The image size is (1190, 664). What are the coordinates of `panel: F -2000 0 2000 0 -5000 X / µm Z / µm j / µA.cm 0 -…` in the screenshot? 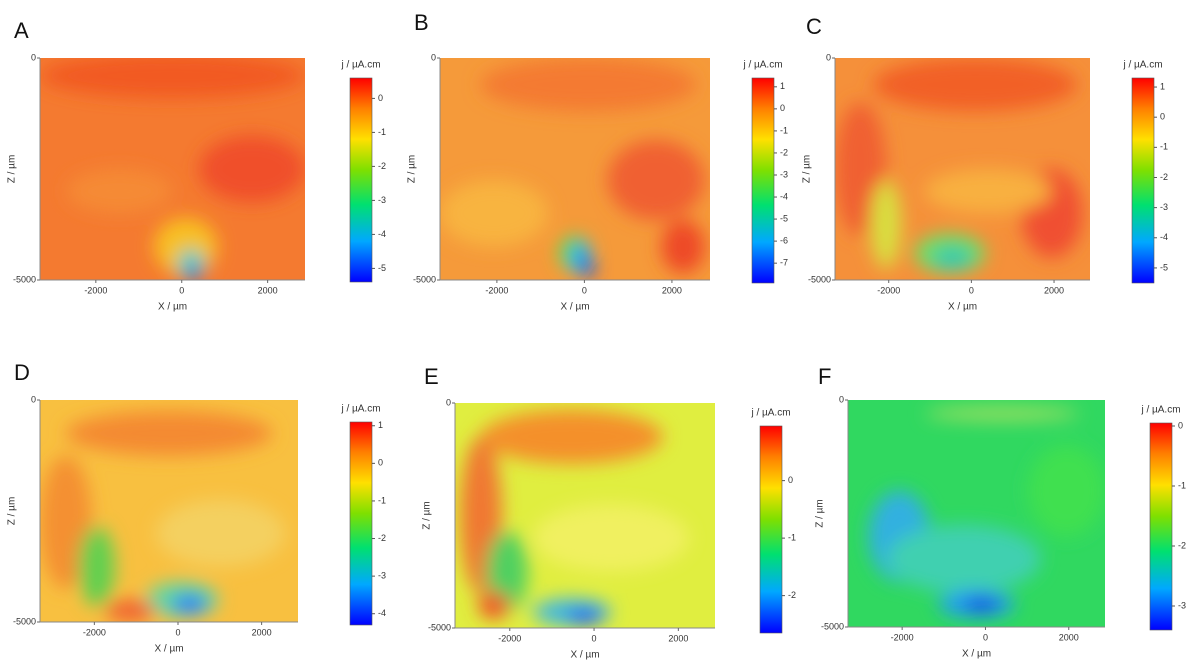 It's located at (1000, 512).